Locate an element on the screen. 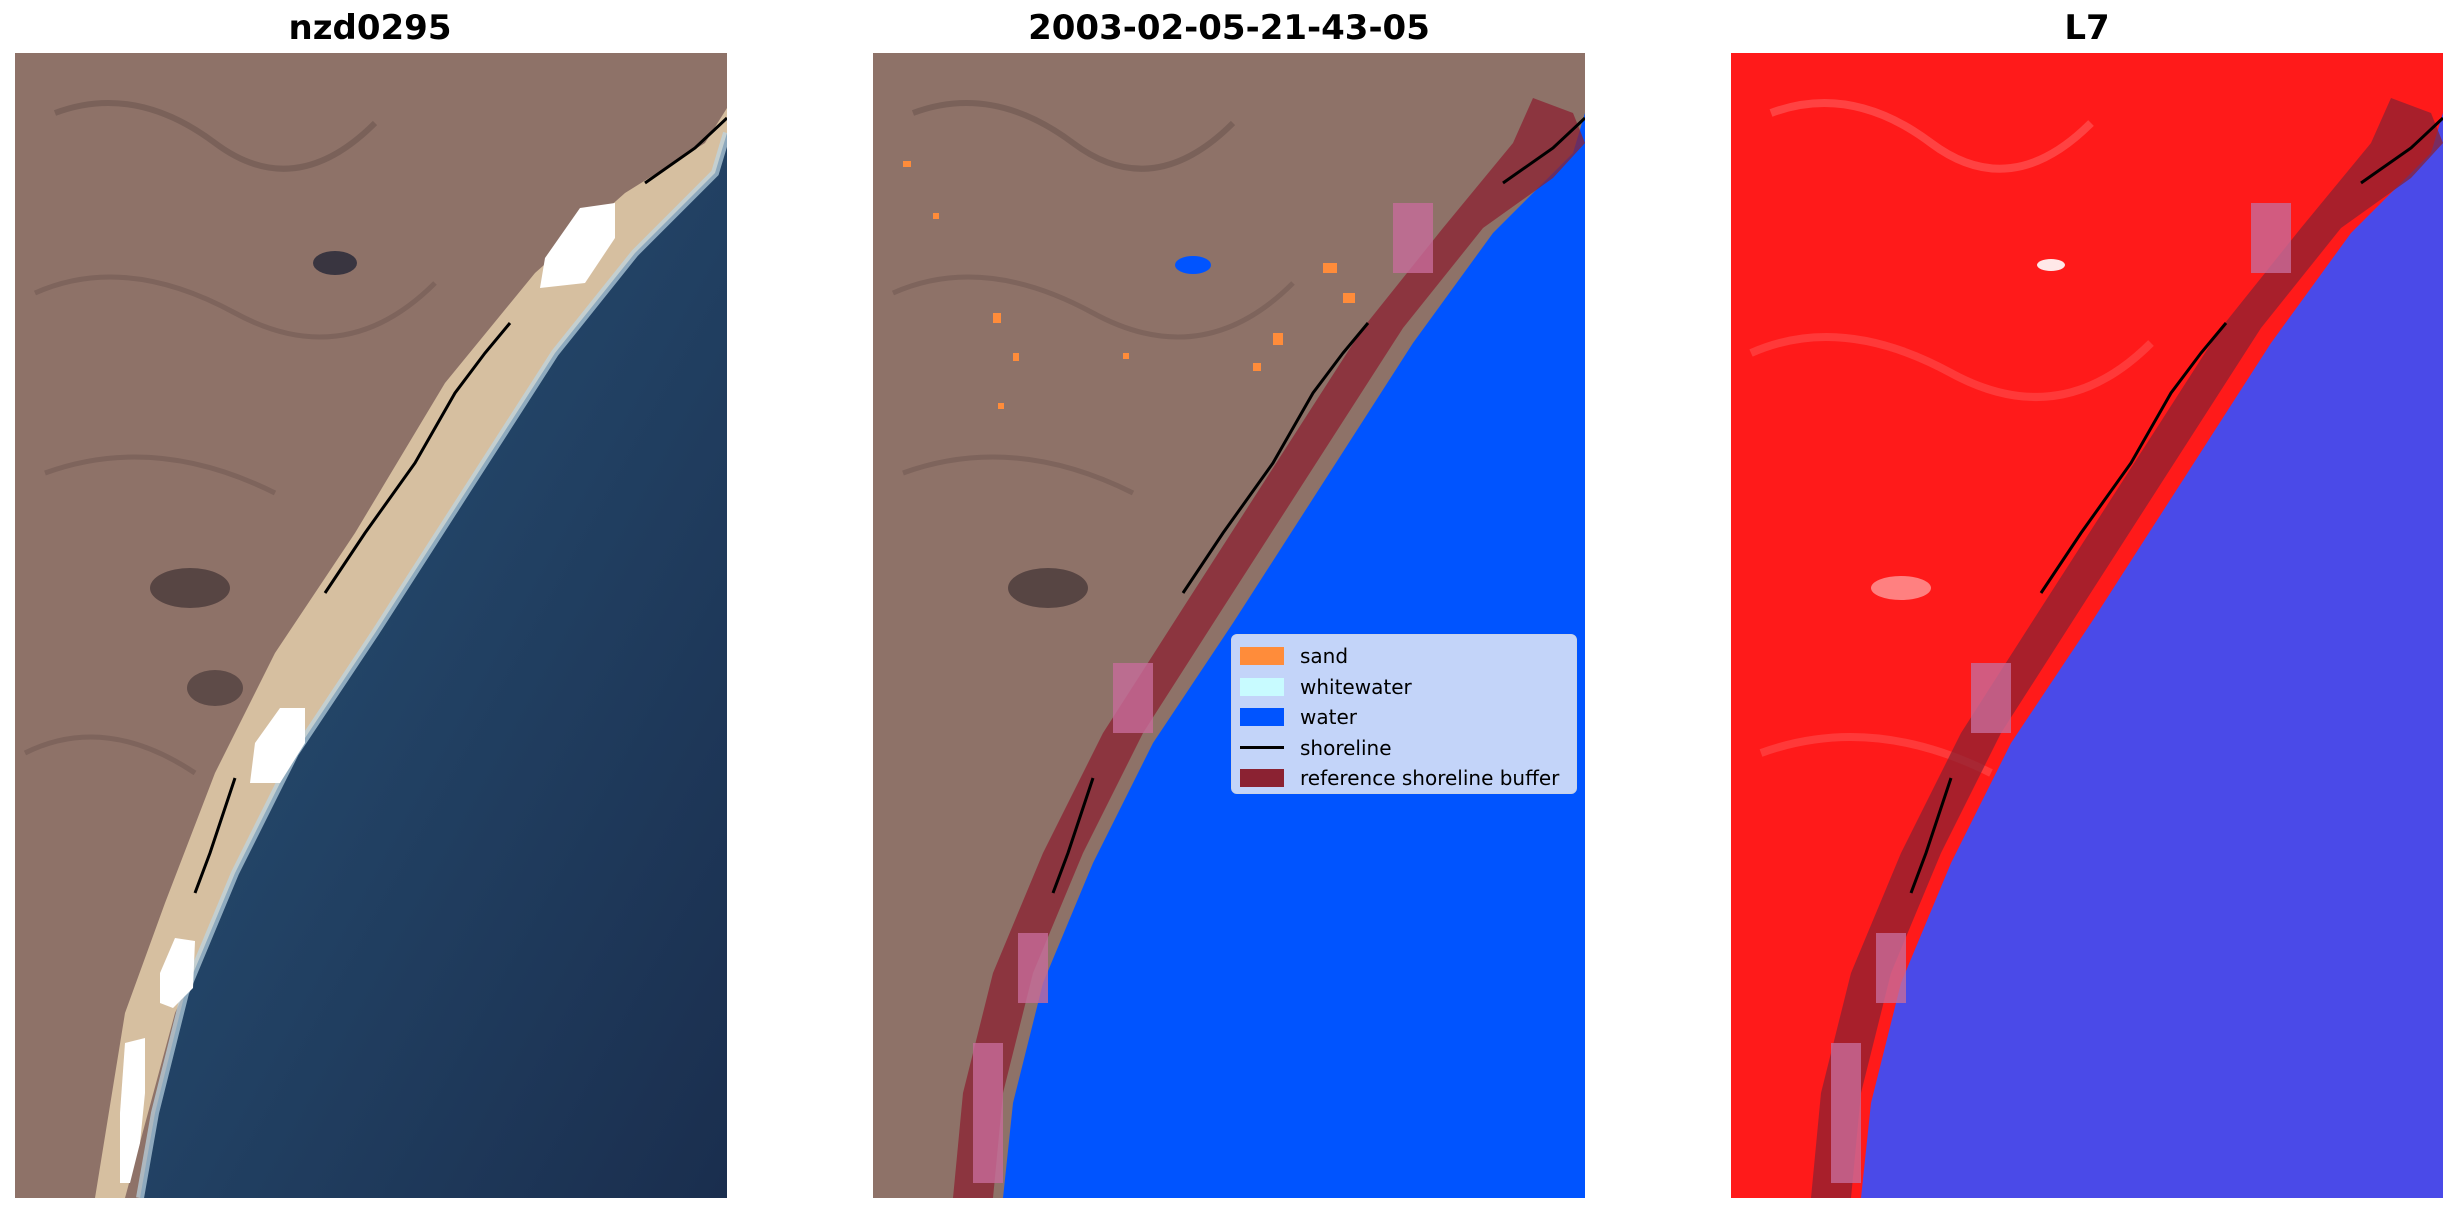 The image size is (2460, 1212). legend-item-water: water is located at coordinates (1404, 717).